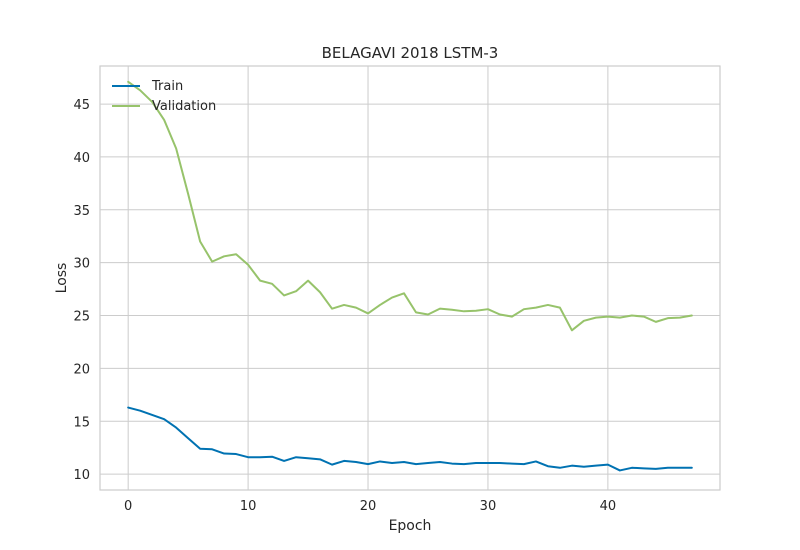  What do you see at coordinates (81, 264) in the screenshot?
I see `y-tick-label: 30` at bounding box center [81, 264].